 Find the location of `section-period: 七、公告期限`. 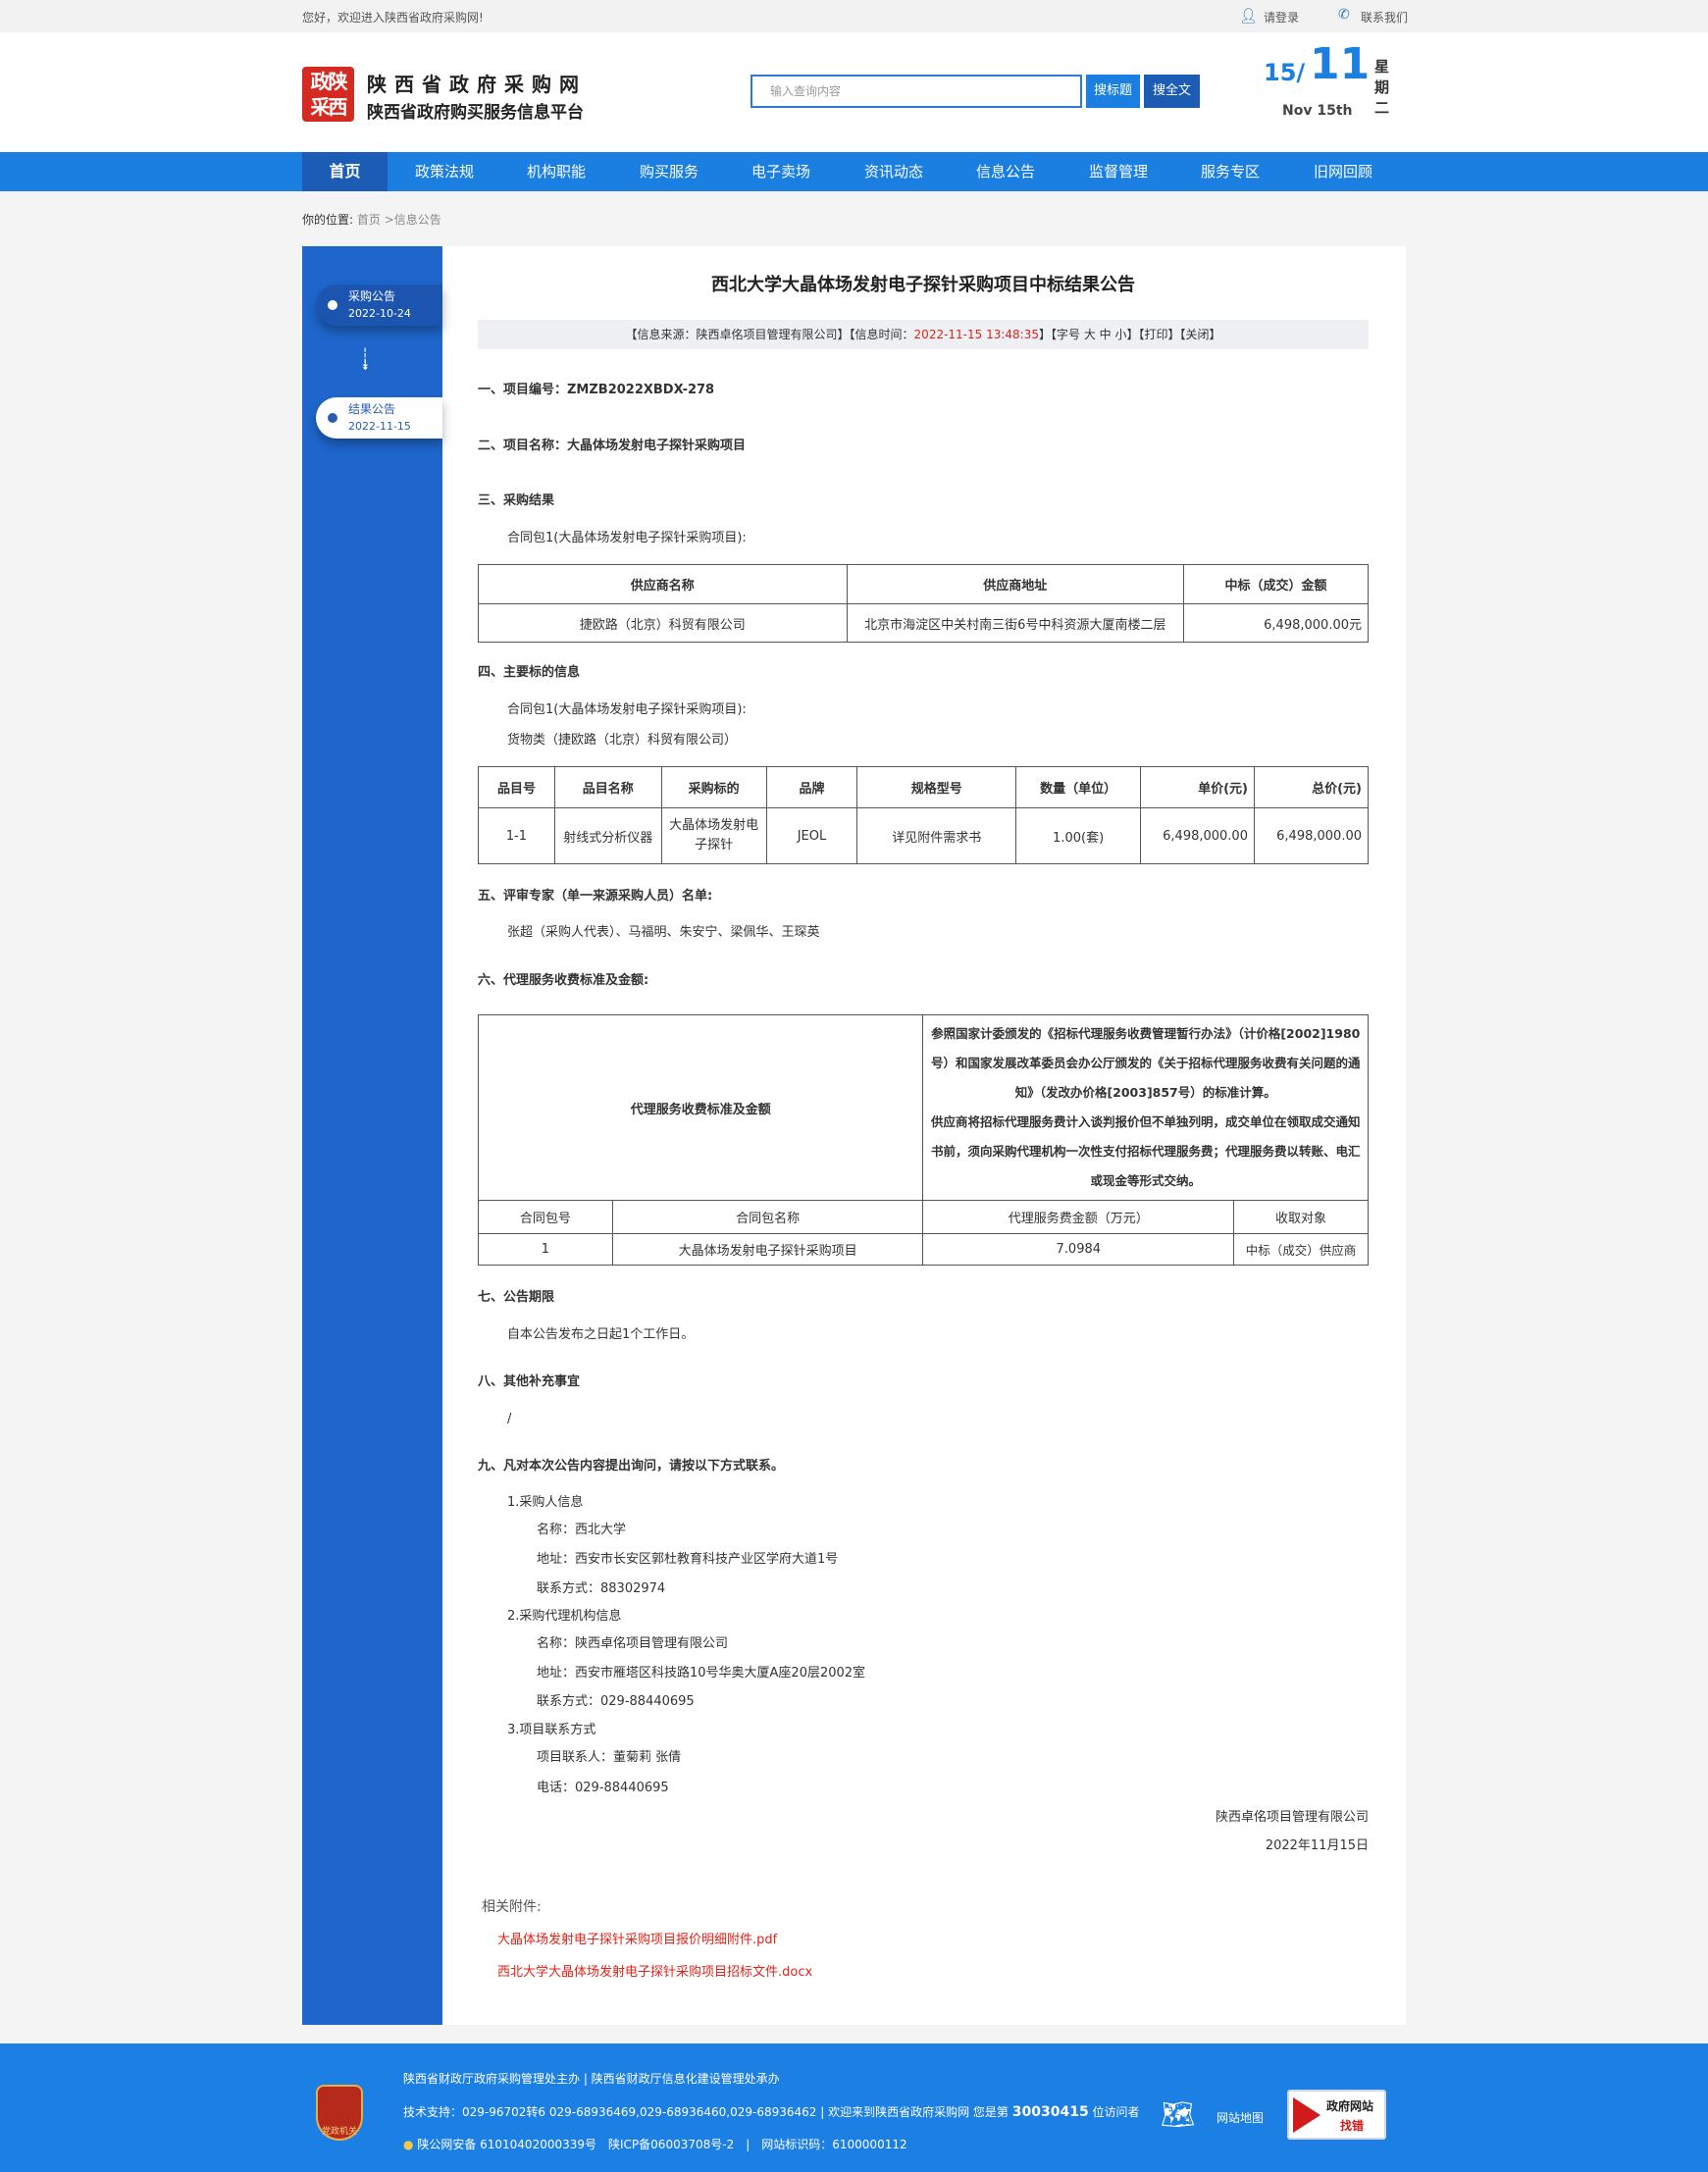

section-period: 七、公告期限 is located at coordinates (516, 1297).